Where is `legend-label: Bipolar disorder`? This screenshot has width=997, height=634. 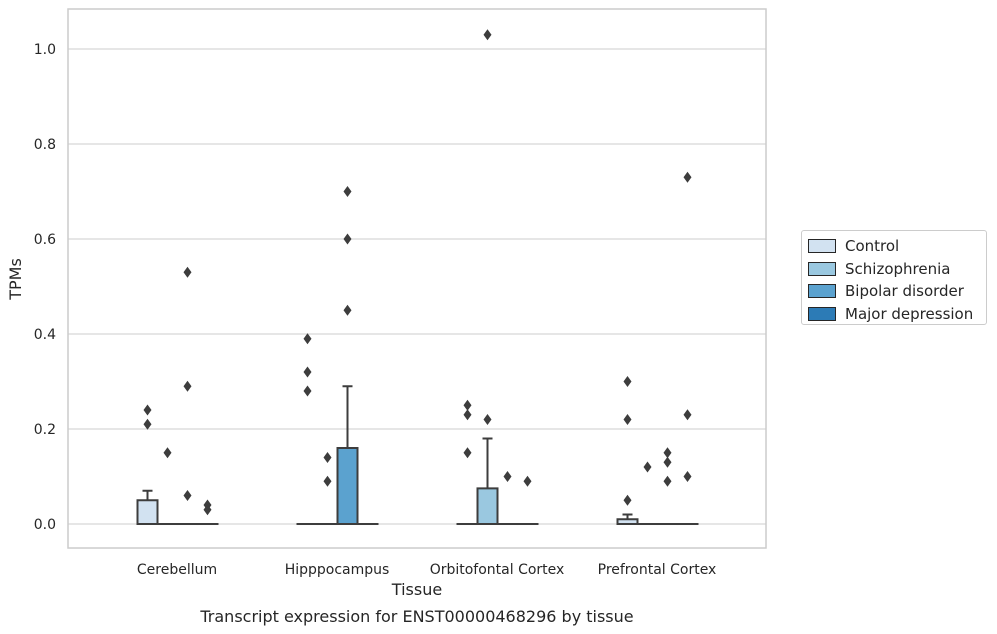
legend-label: Bipolar disorder is located at coordinates (904, 291).